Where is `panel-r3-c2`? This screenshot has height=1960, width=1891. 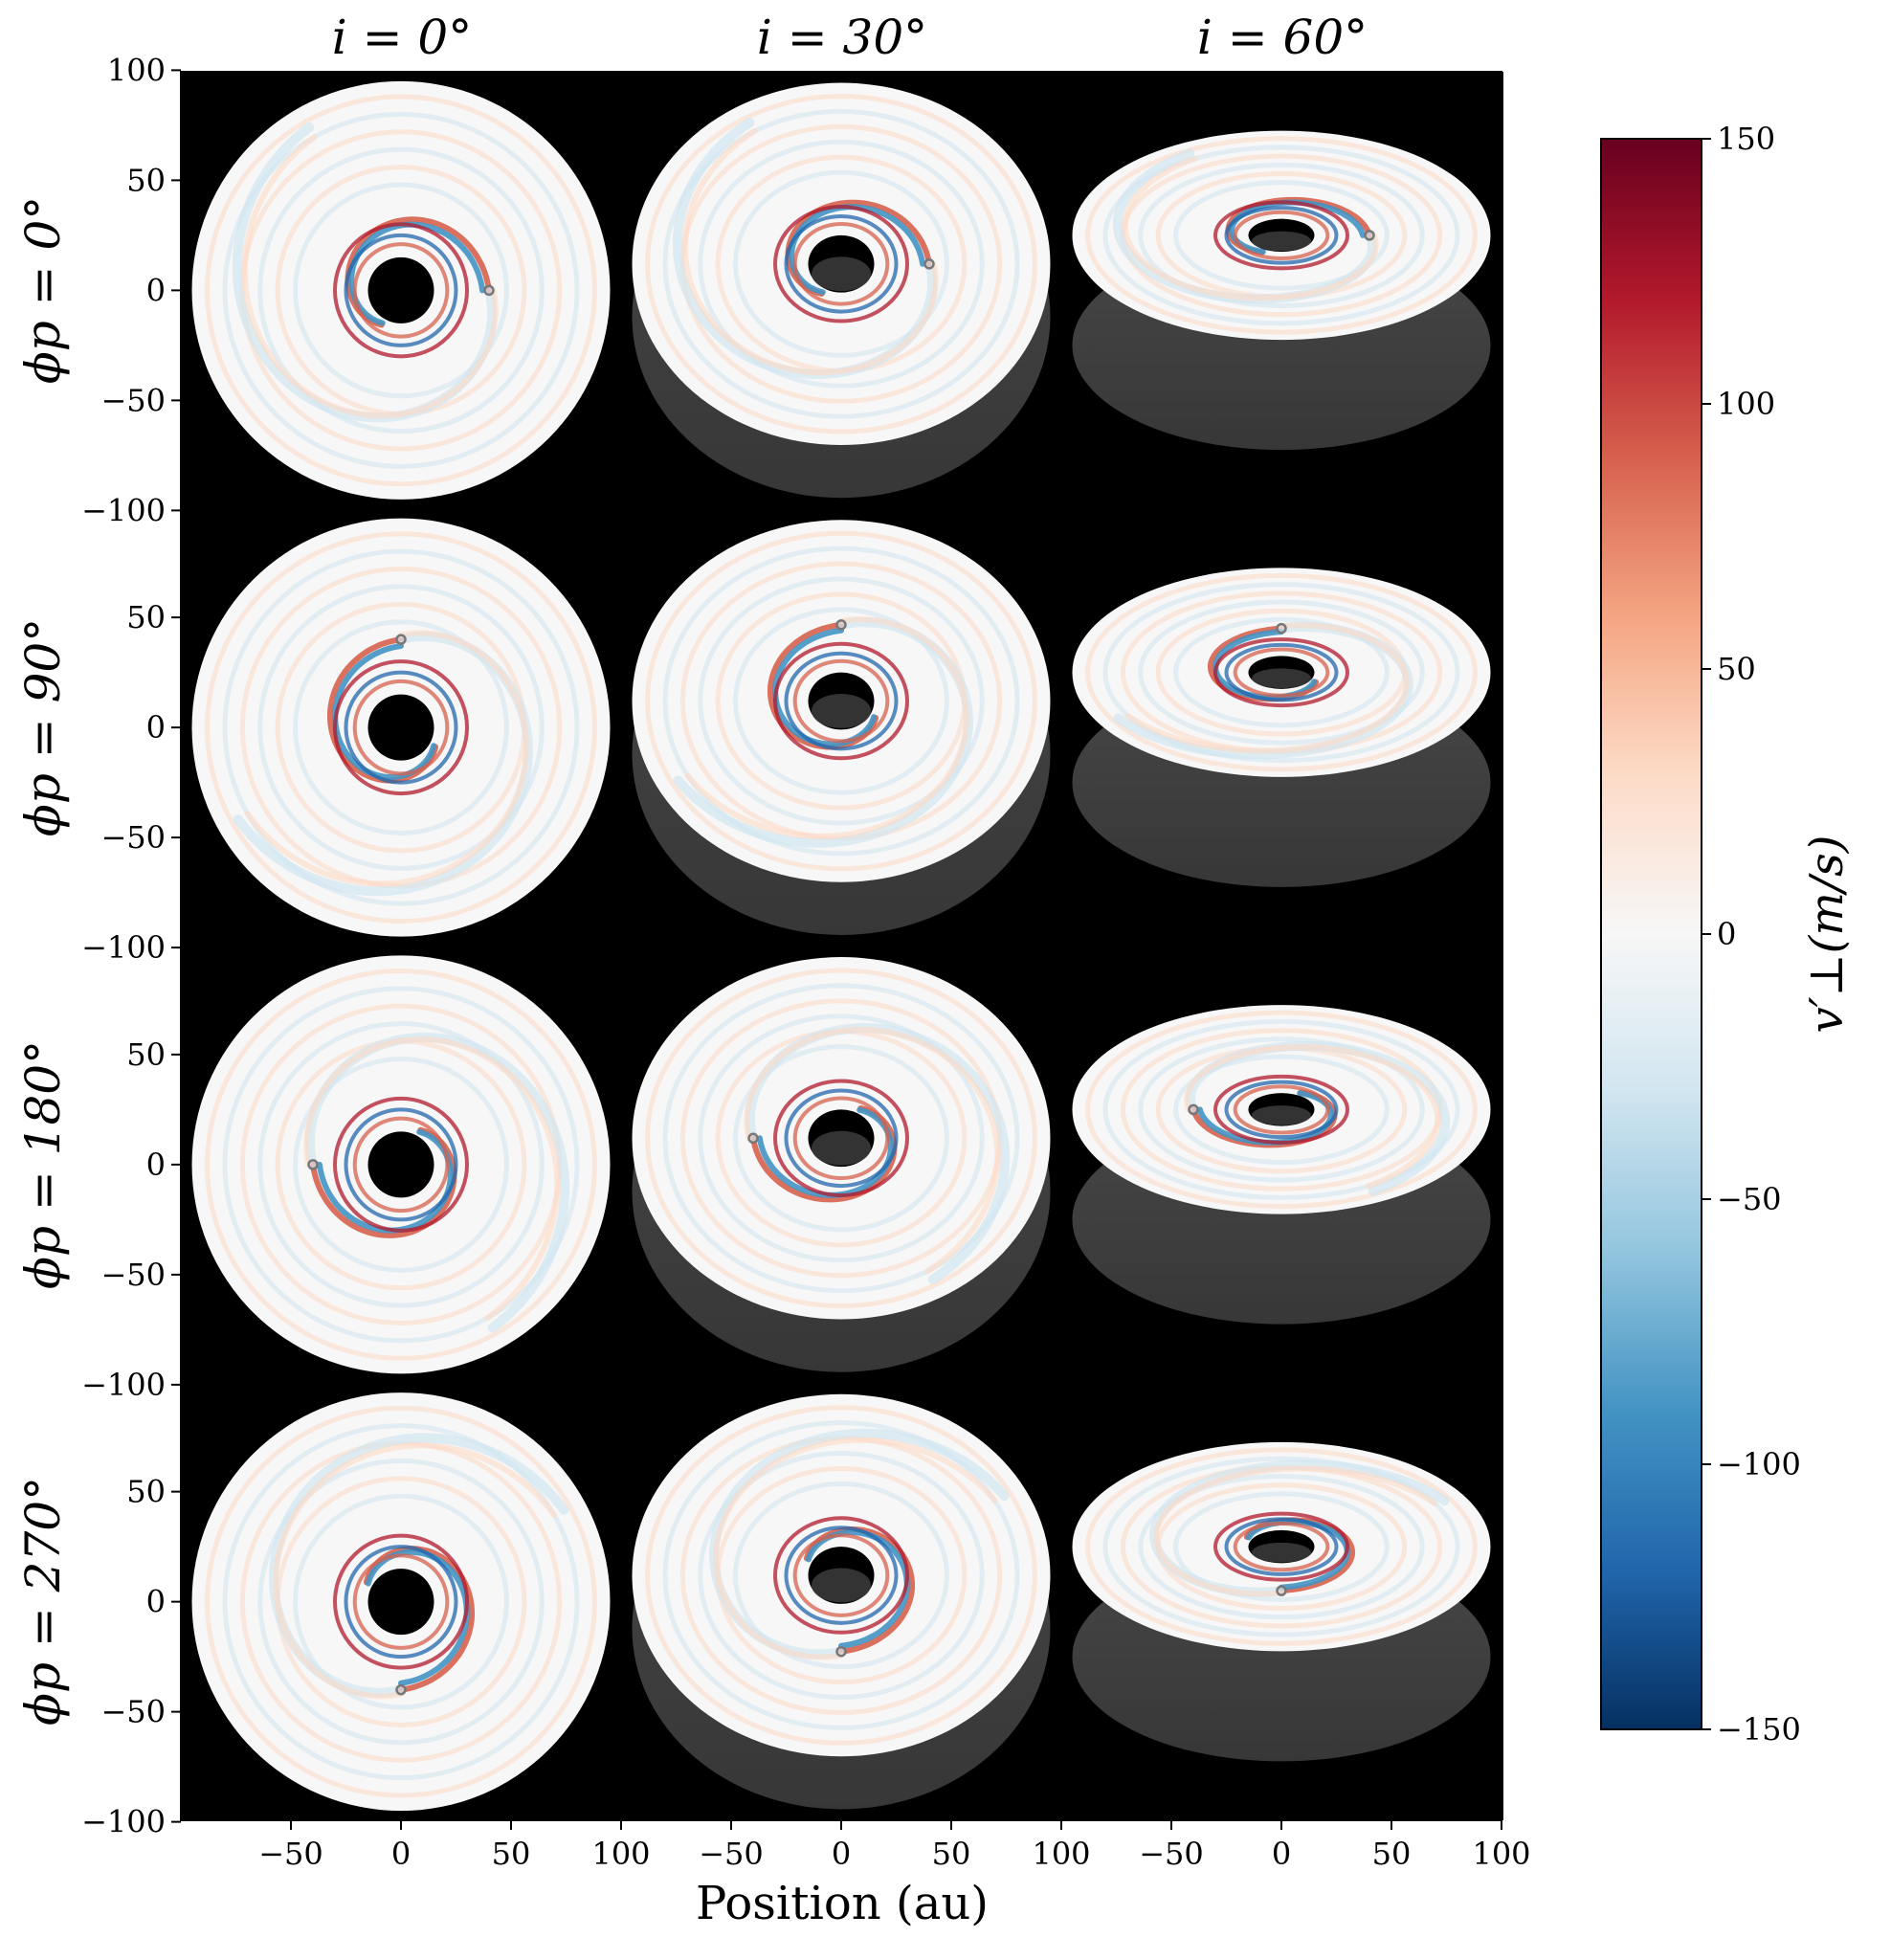 panel-r3-c2 is located at coordinates (1281, 1602).